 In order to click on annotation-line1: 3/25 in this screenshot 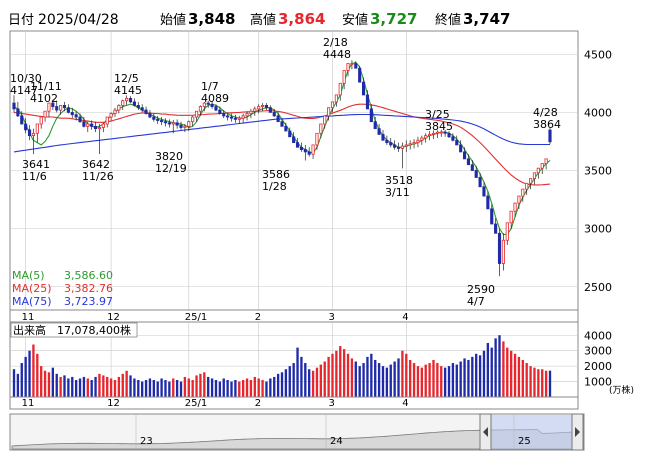, I will do `click(437, 114)`.